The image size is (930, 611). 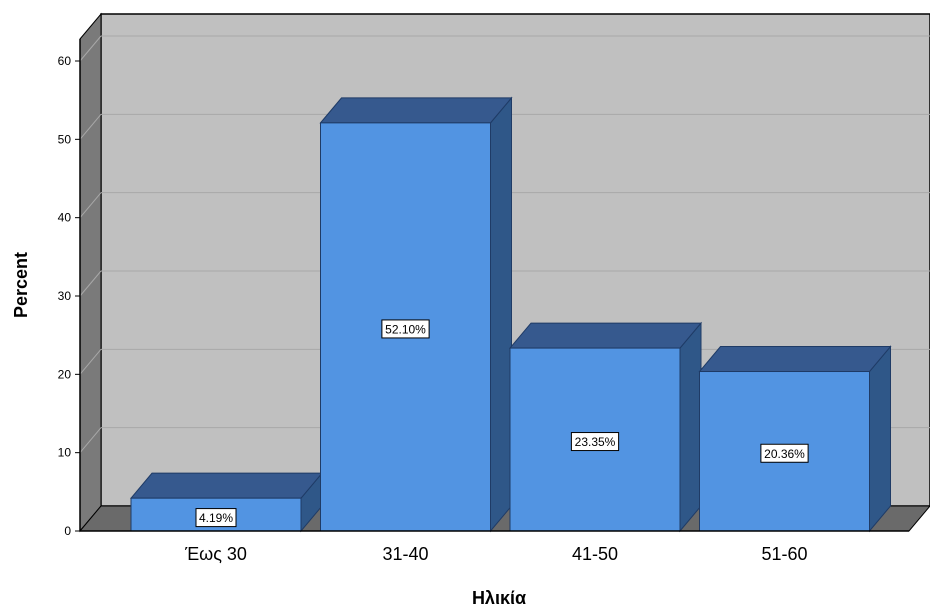 I want to click on x-tick-label: 41-50, so click(x=595, y=554).